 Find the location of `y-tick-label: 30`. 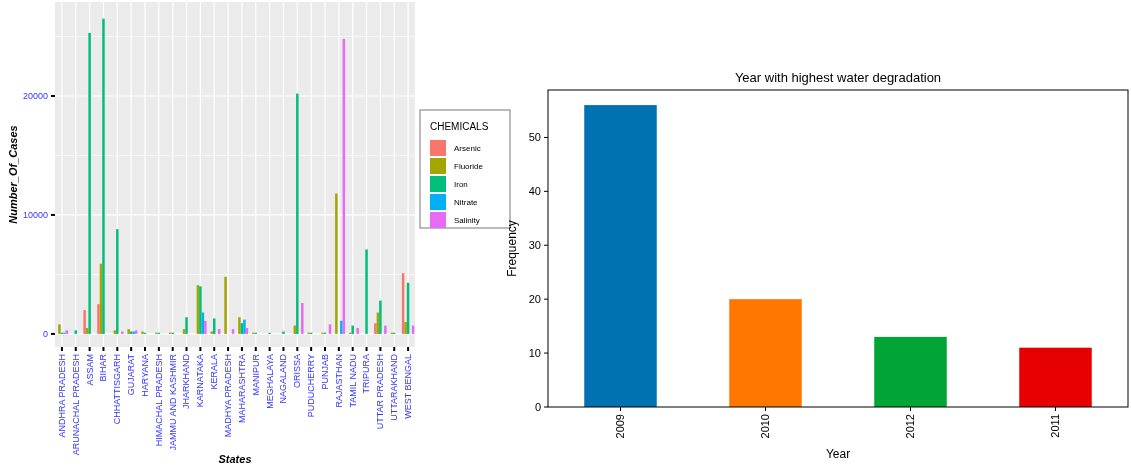

y-tick-label: 30 is located at coordinates (534, 244).